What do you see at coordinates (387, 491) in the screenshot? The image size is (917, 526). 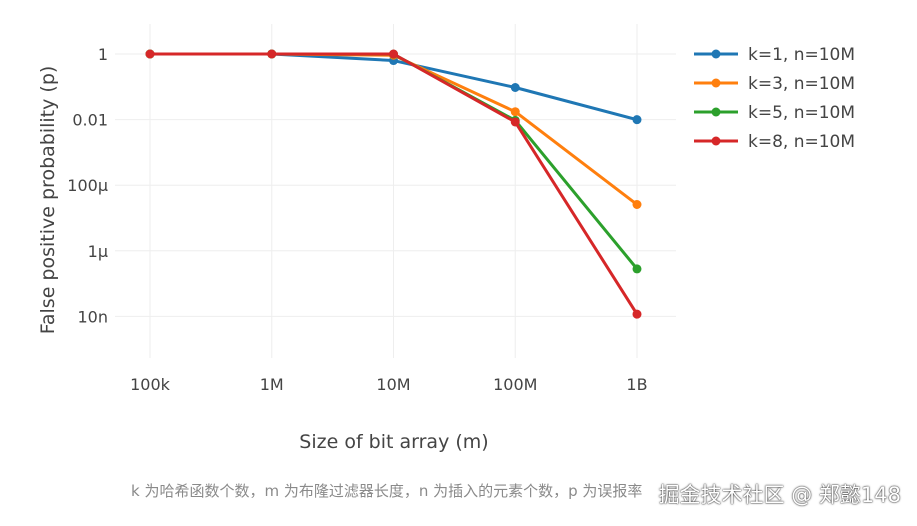 I see `figure-caption: k 为哈希函数个数，m 为布隆过滤器长度，n 为插入的元素个数，p 为误报率` at bounding box center [387, 491].